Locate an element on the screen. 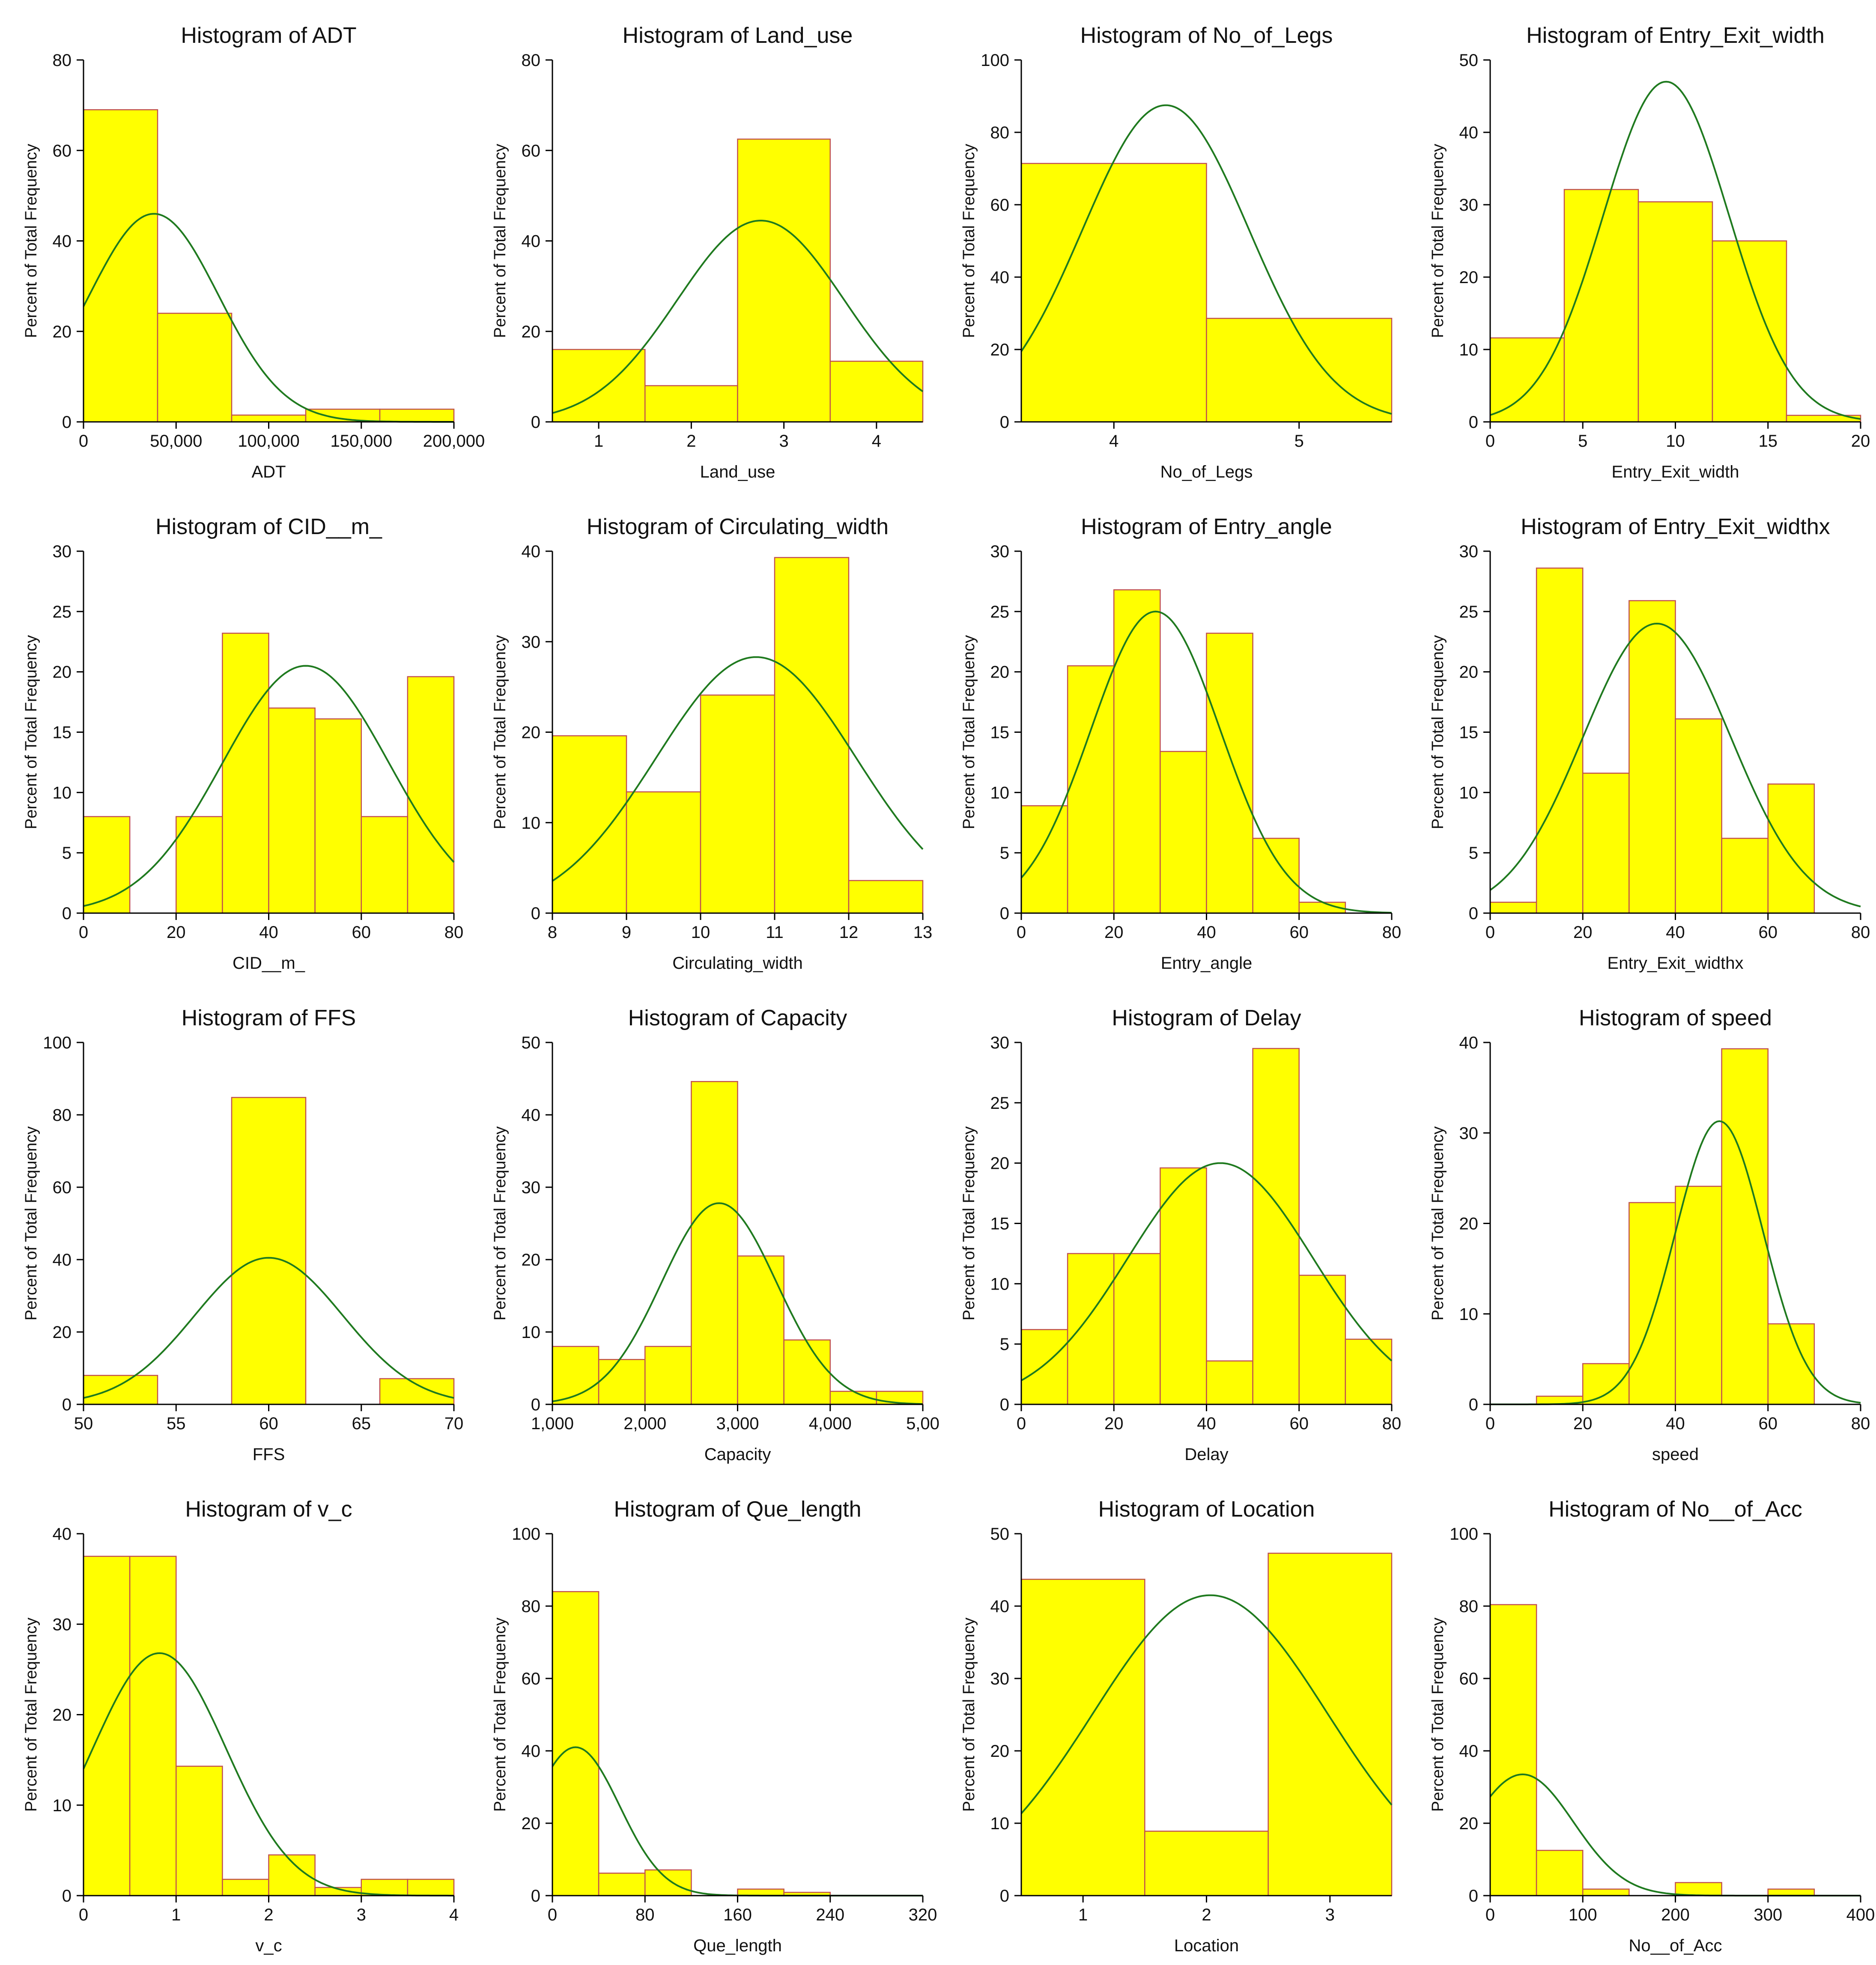  x-tick-label: 55 is located at coordinates (176, 1424).